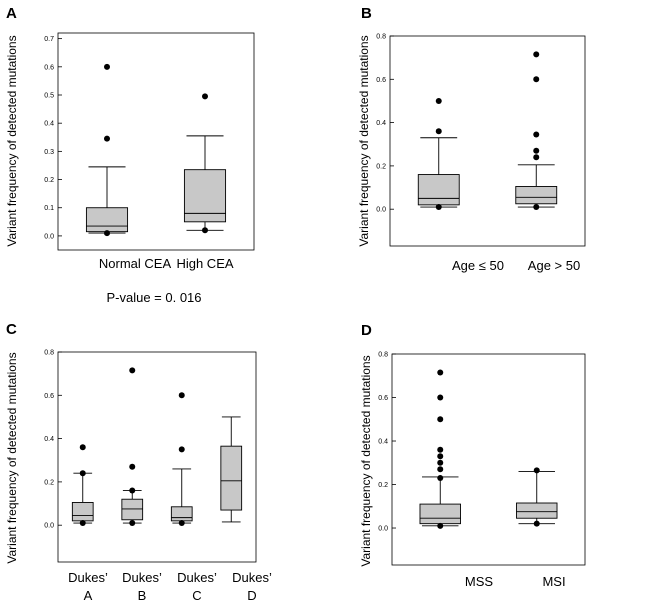 Image resolution: width=650 pixels, height=612 pixels. I want to click on panel-c-ytick-label: 0.8, so click(49, 353).